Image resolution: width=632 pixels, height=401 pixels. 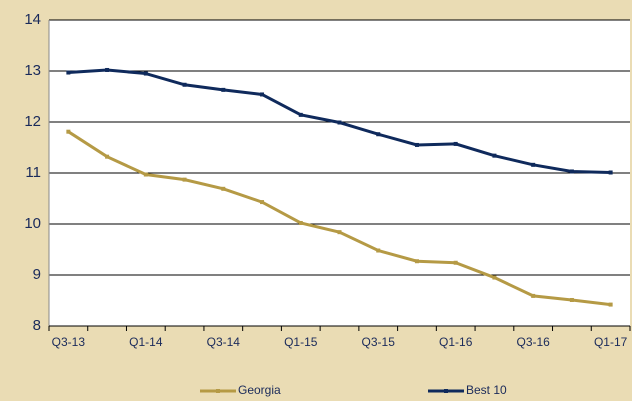 I want to click on x-tick-label: Q1-15, so click(x=301, y=342).